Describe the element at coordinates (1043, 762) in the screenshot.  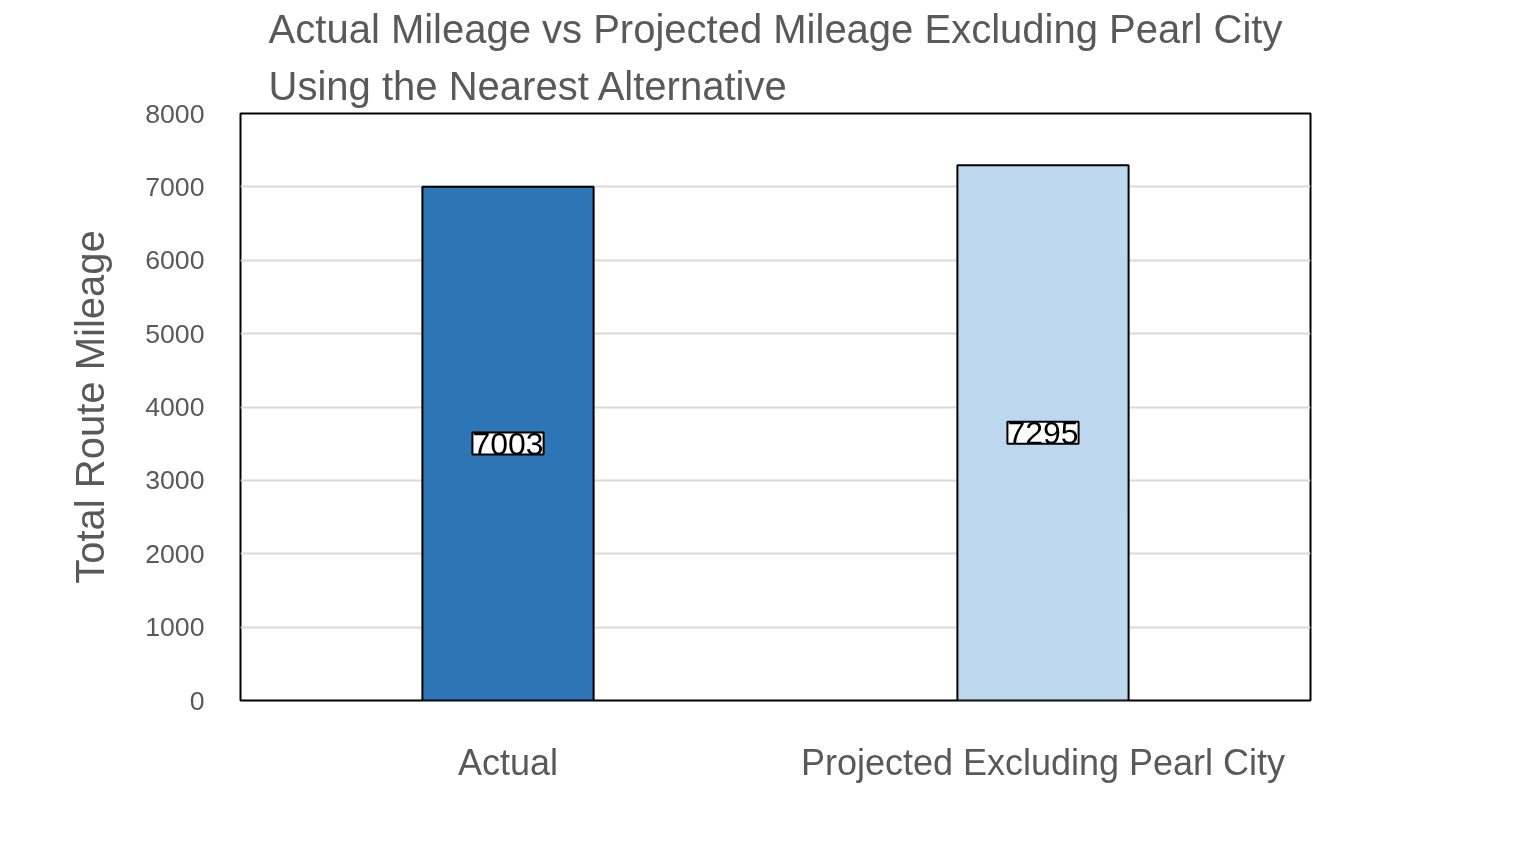
I see `x-tick-label: Projected Excluding Pearl City` at that location.